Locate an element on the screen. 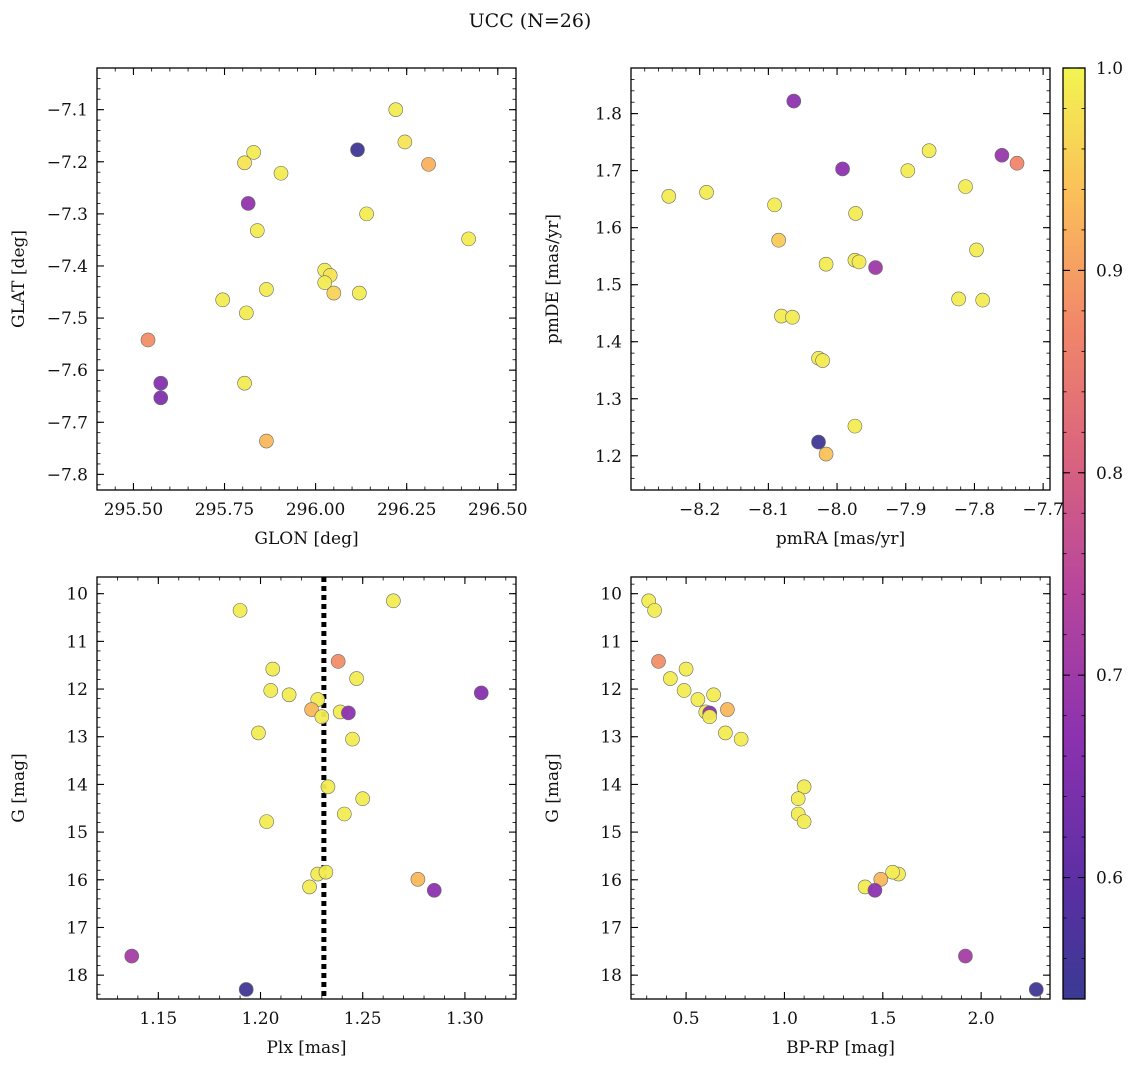 The image size is (1136, 1067). x-tick-label: 296.25 is located at coordinates (406, 510).